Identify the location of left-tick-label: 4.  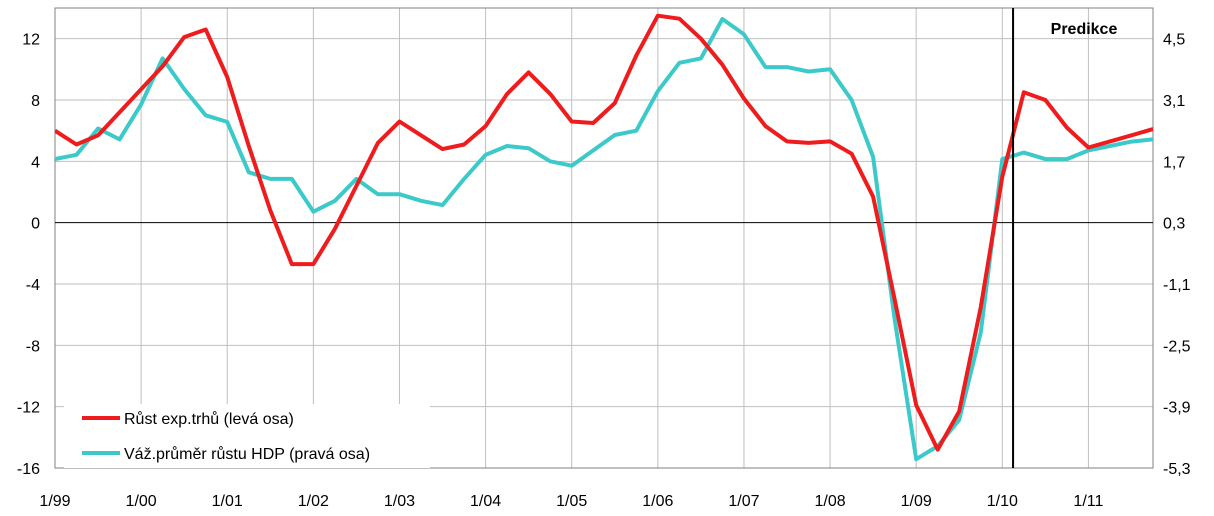
(35, 162).